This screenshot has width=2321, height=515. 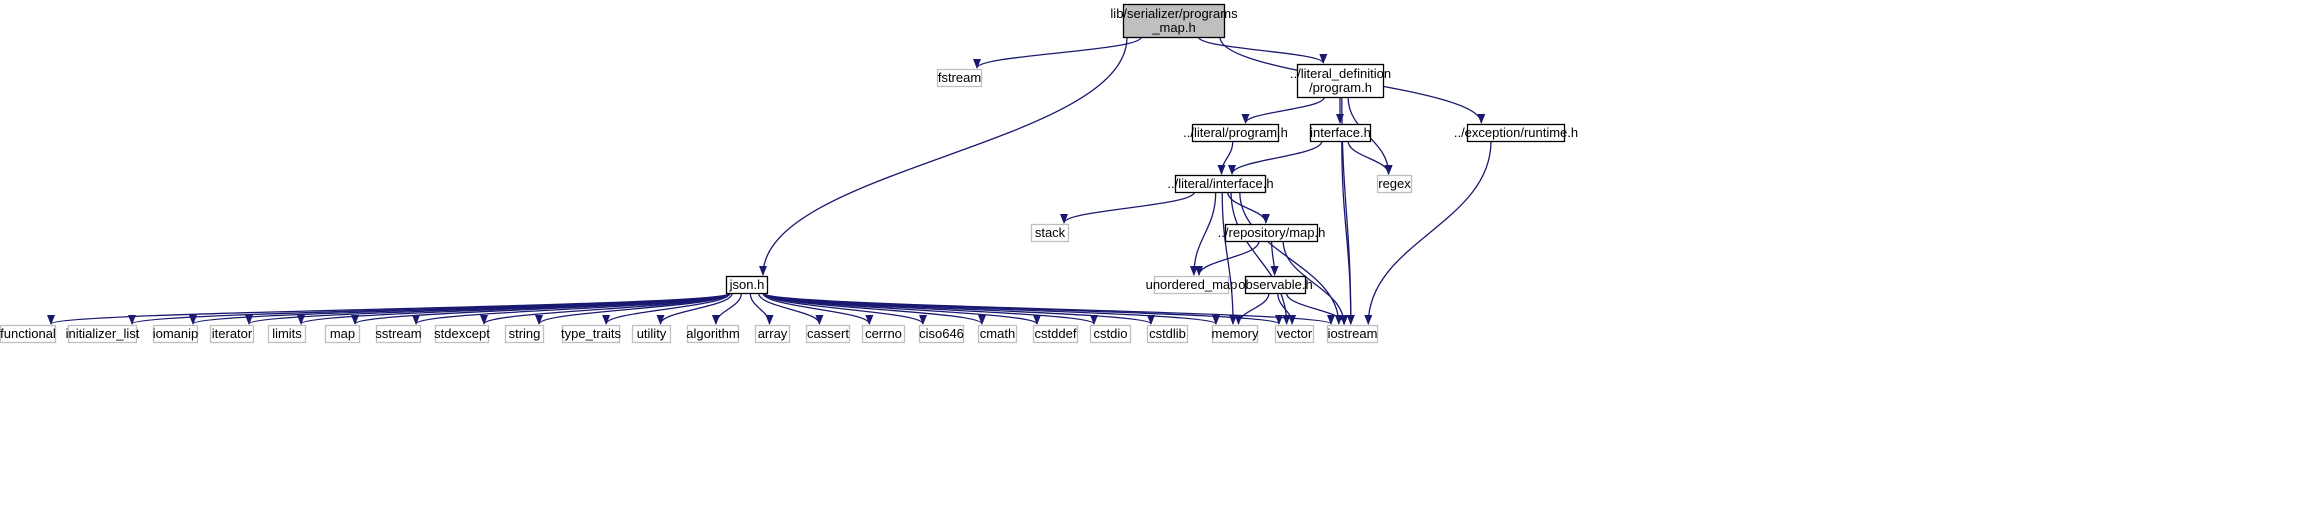 I want to click on node-array-box, so click(x=772, y=334).